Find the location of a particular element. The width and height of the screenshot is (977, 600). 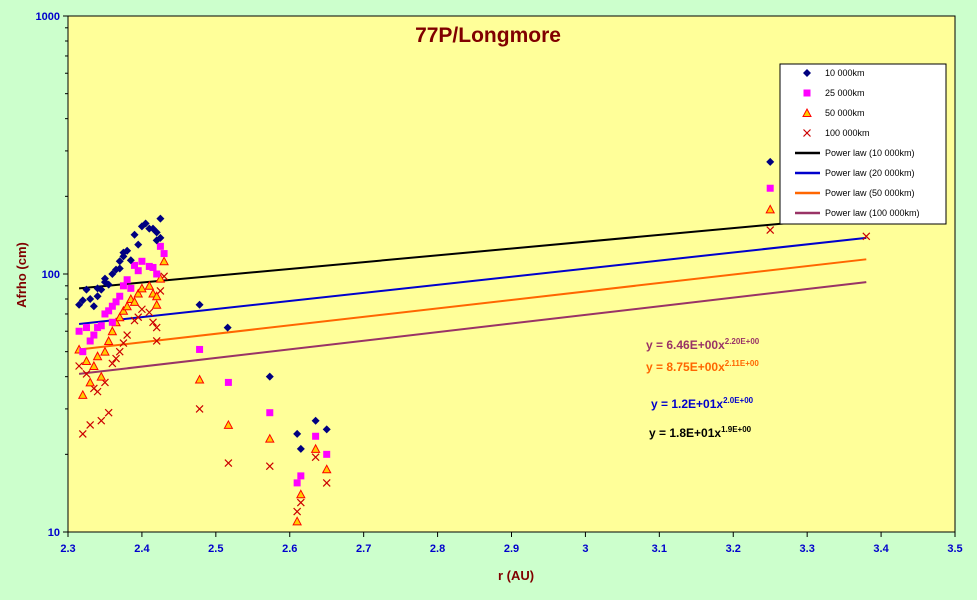

x-tick-label: 3.5 is located at coordinates (954, 549).